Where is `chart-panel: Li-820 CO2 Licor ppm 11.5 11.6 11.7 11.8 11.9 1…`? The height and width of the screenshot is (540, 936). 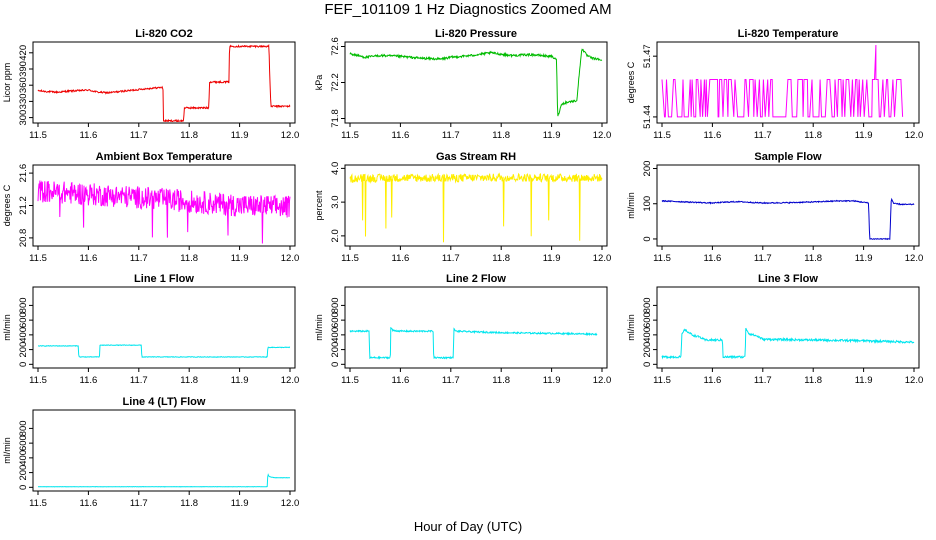
chart-panel: Li-820 CO2 Licor ppm 11.5 11.6 11.7 11.8 11.9 1… is located at coordinates (150, 84).